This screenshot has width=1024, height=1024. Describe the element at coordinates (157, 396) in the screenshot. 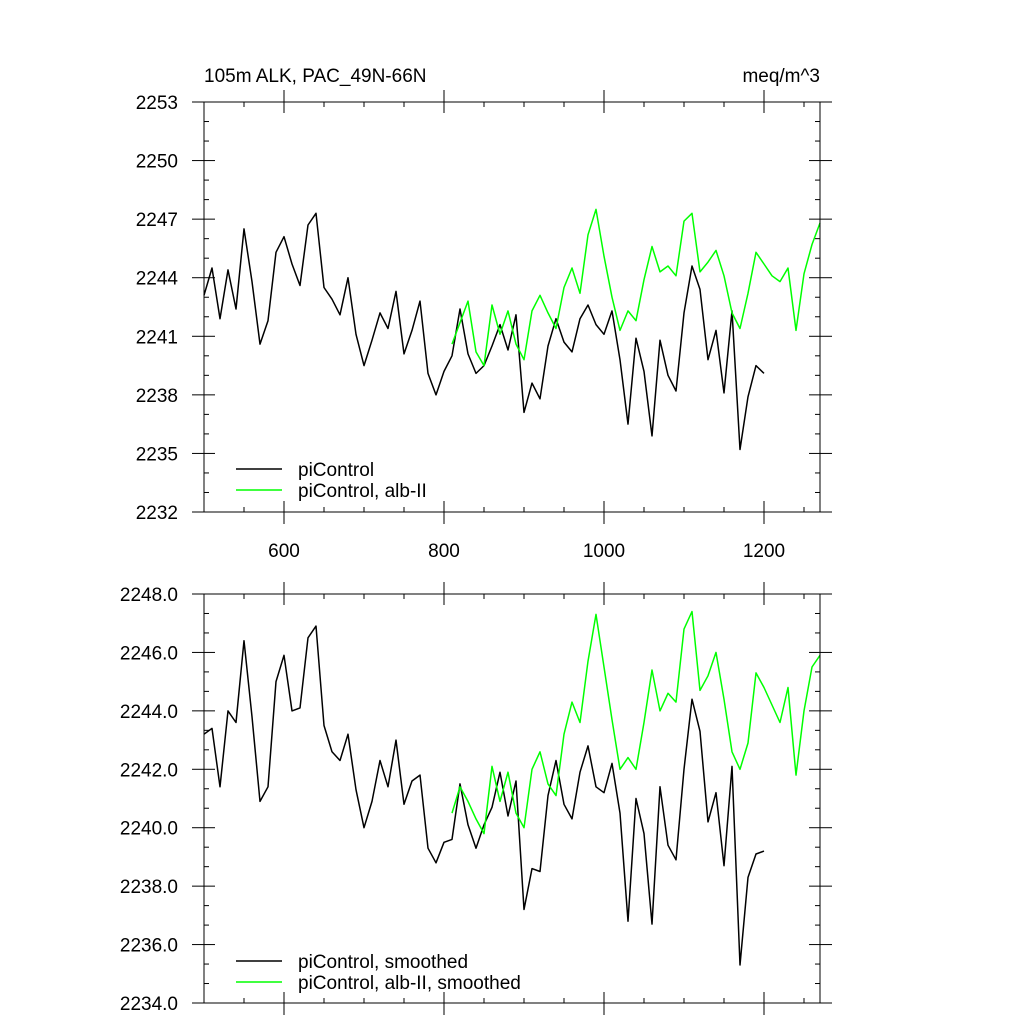

I see `y-tick-label: 2238` at that location.